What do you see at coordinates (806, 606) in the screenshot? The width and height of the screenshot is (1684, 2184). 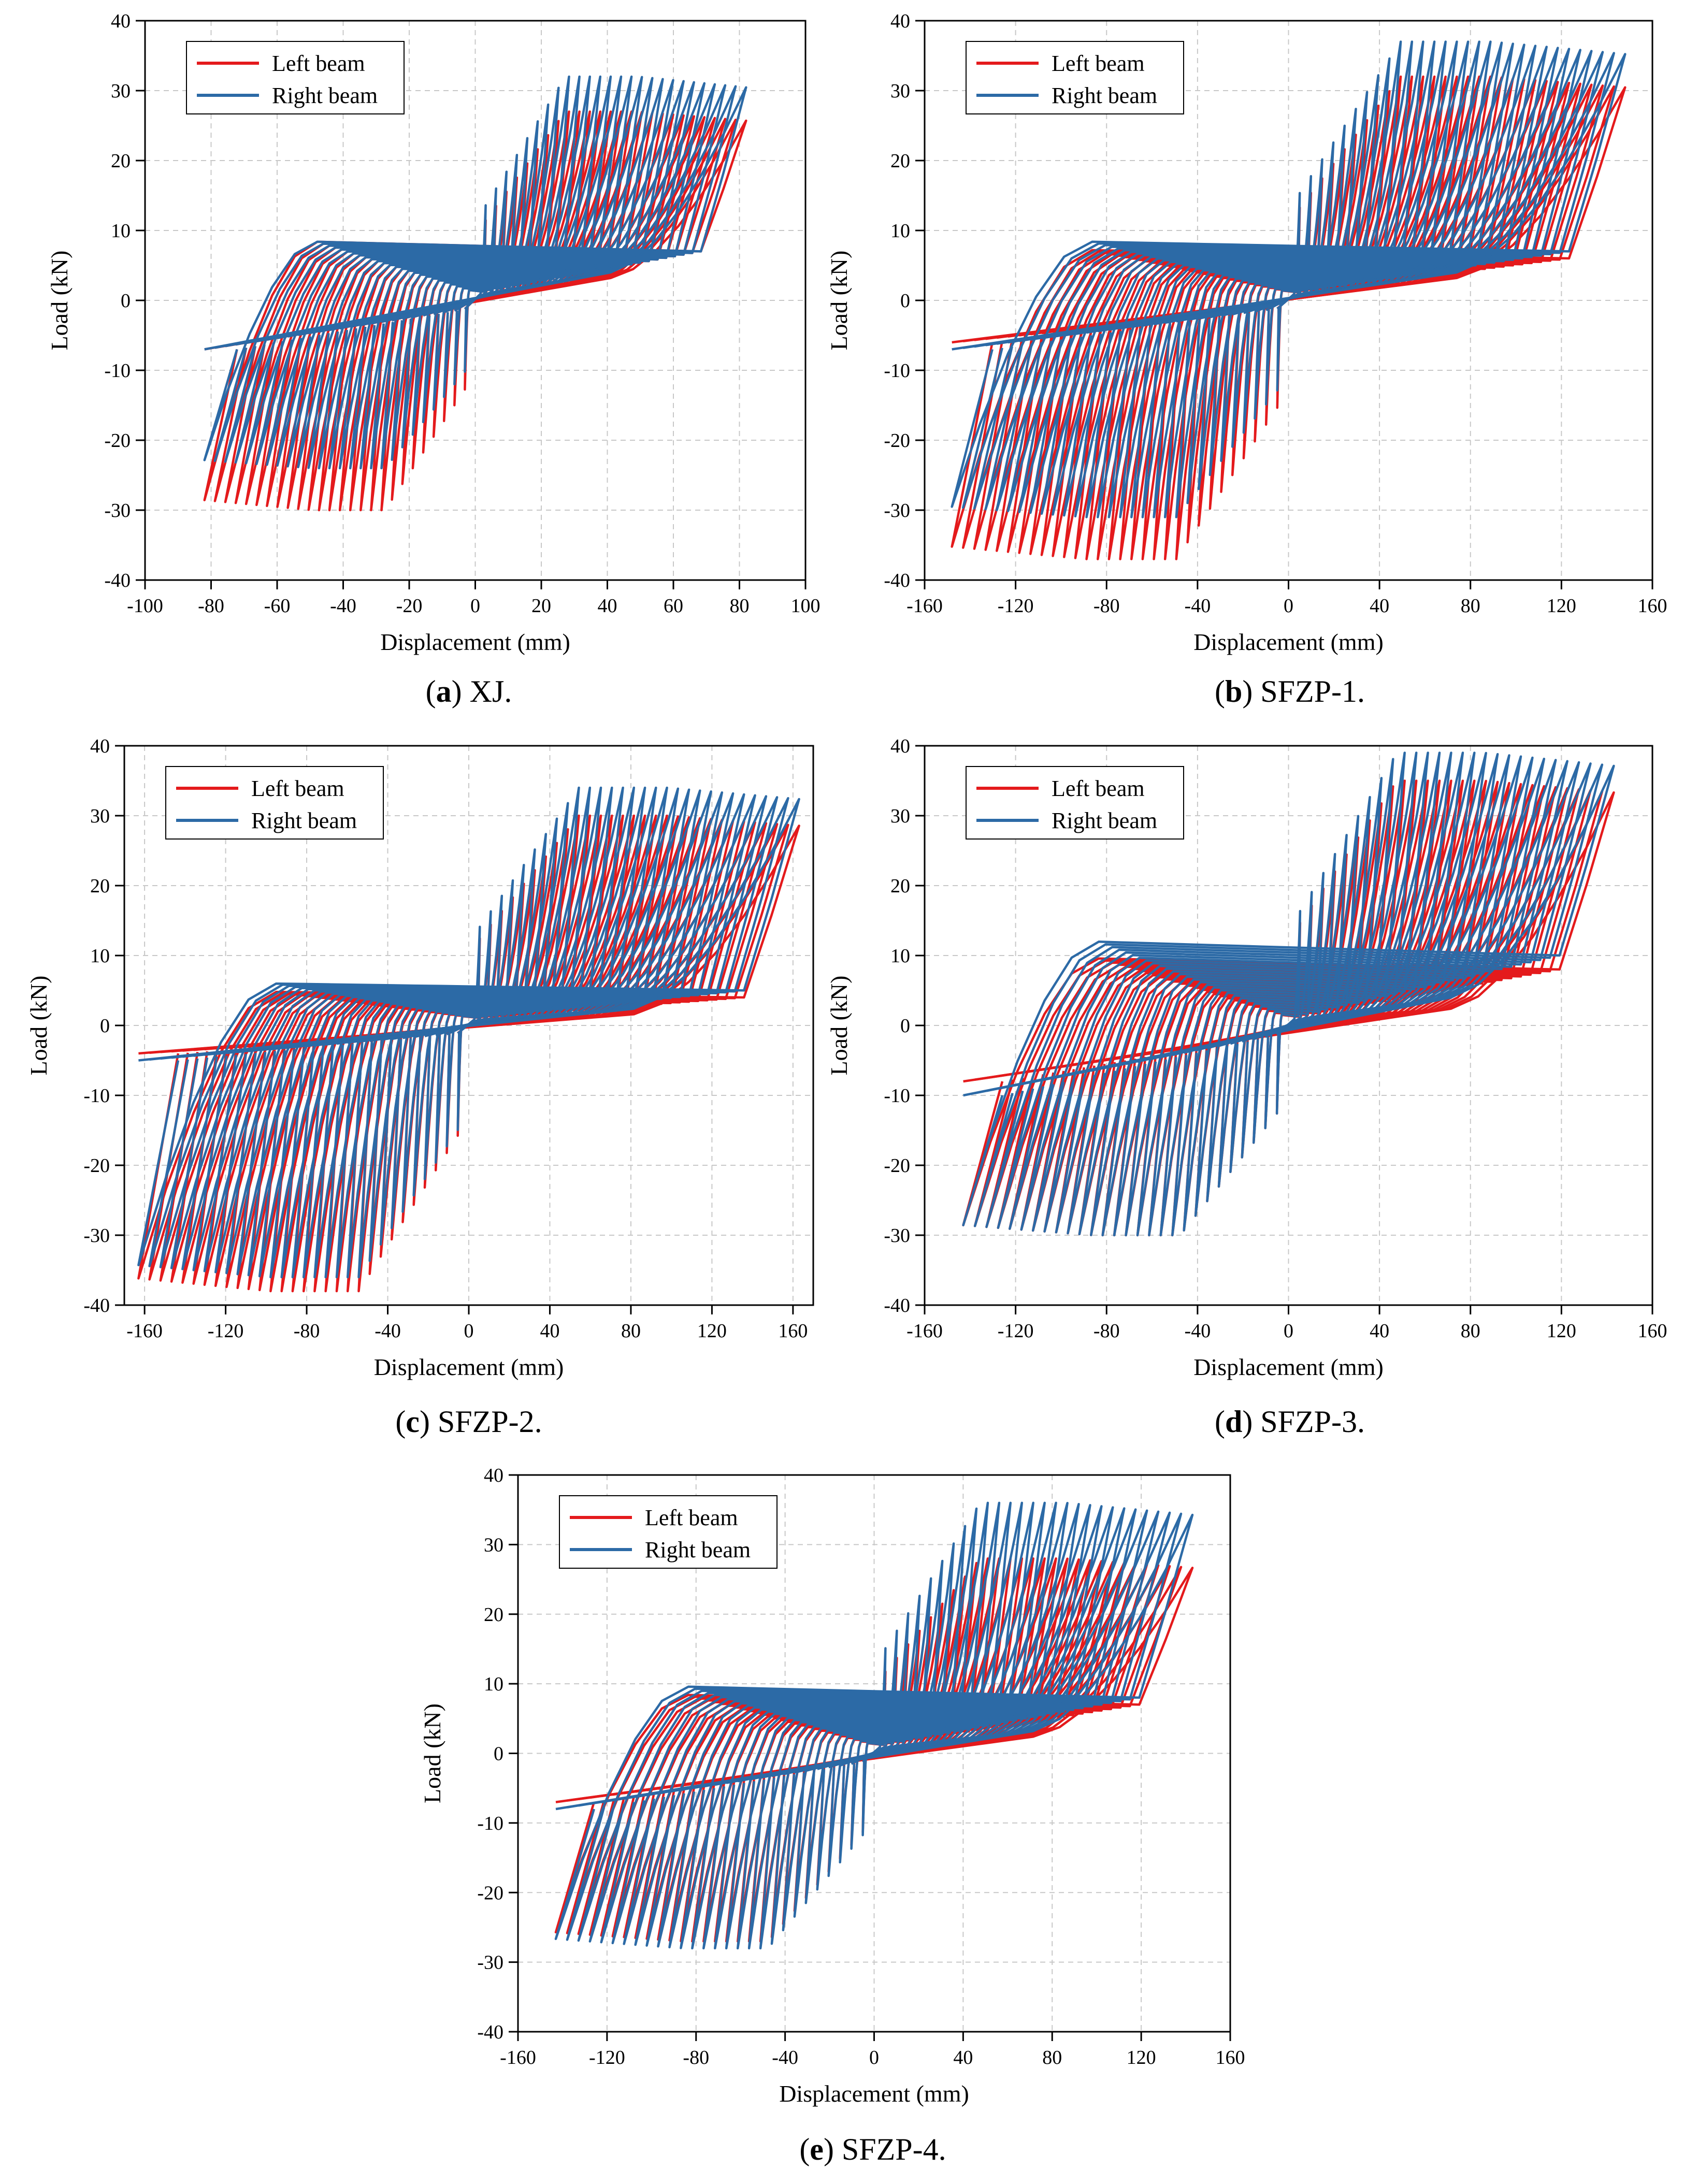 I see `x-tick-label: 100` at bounding box center [806, 606].